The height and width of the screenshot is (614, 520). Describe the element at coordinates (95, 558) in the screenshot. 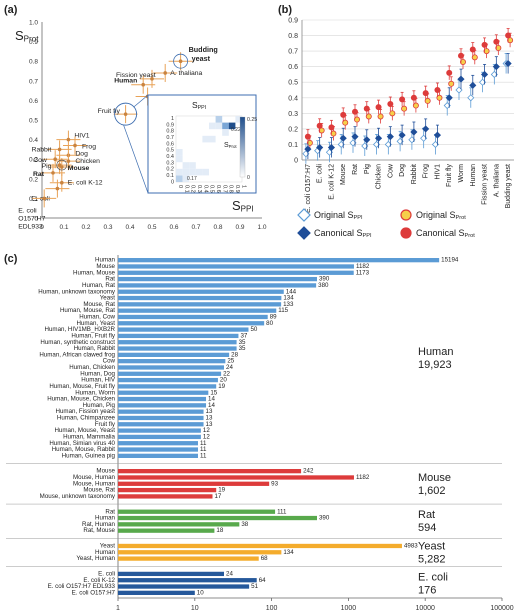

I see `bar-category: Yeast, Human` at that location.